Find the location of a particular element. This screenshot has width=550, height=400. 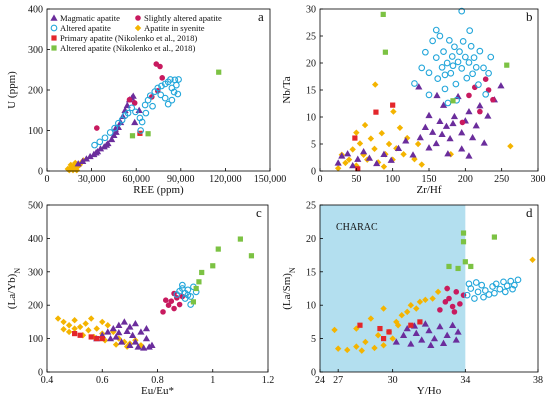

x-tick-label: 0.6 is located at coordinates (102, 380).